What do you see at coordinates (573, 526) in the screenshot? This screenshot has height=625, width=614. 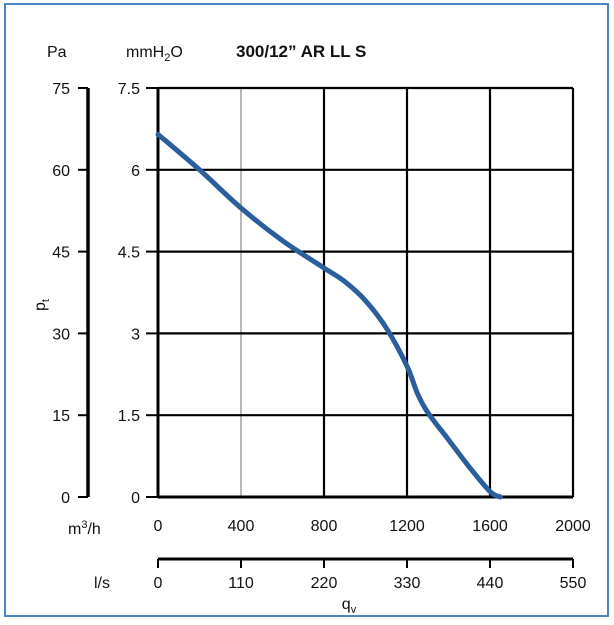 I see `m3h-tick-label: 2000` at bounding box center [573, 526].